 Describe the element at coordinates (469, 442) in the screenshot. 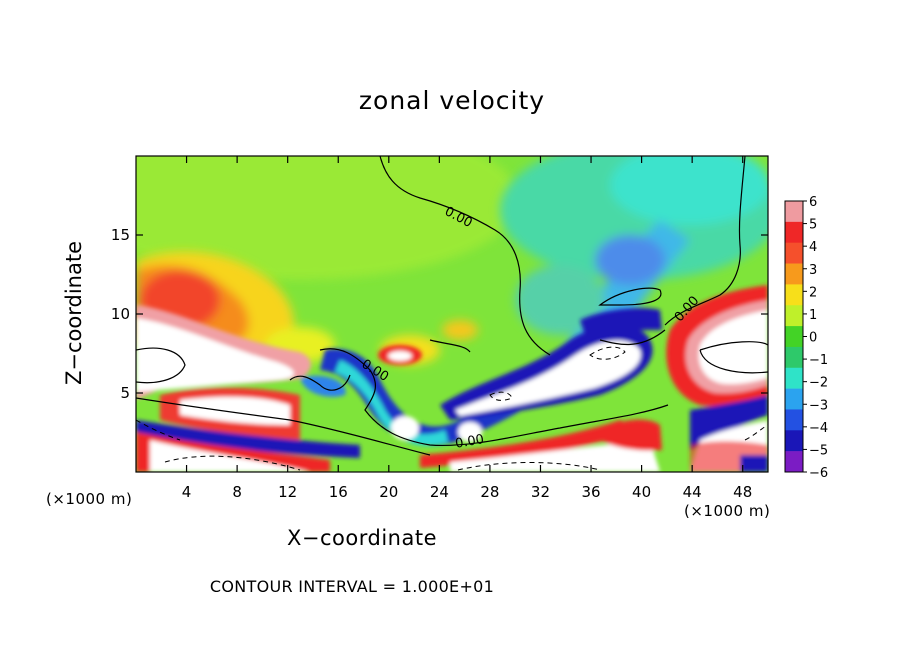

I see `contour-label: 0.00` at that location.